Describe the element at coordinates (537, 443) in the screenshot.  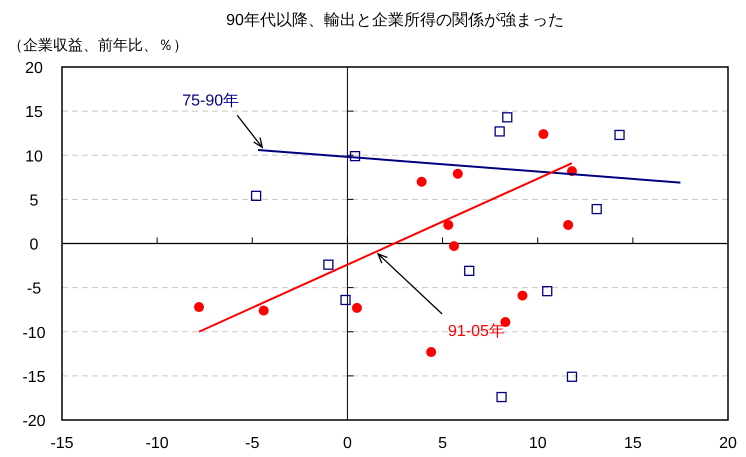
I see `x-tick-label: 10` at that location.